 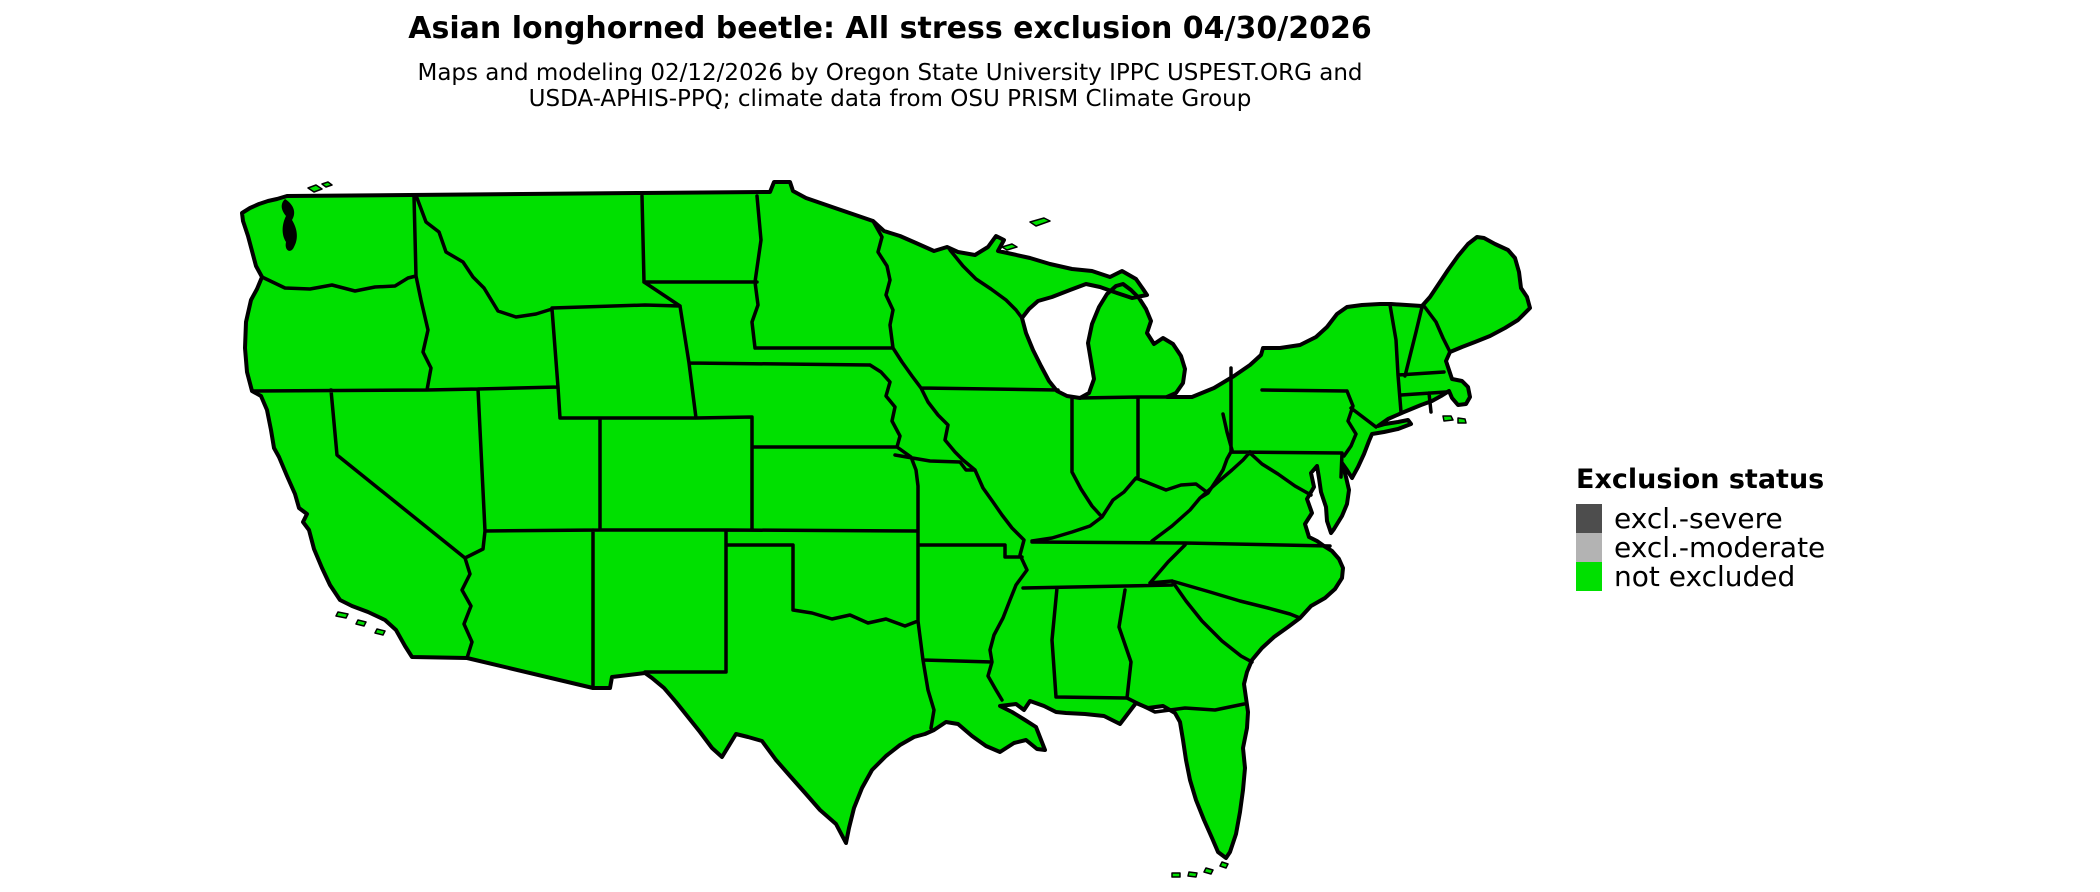 I want to click on legend-row-severe: excl.-severe, so click(x=1700, y=518).